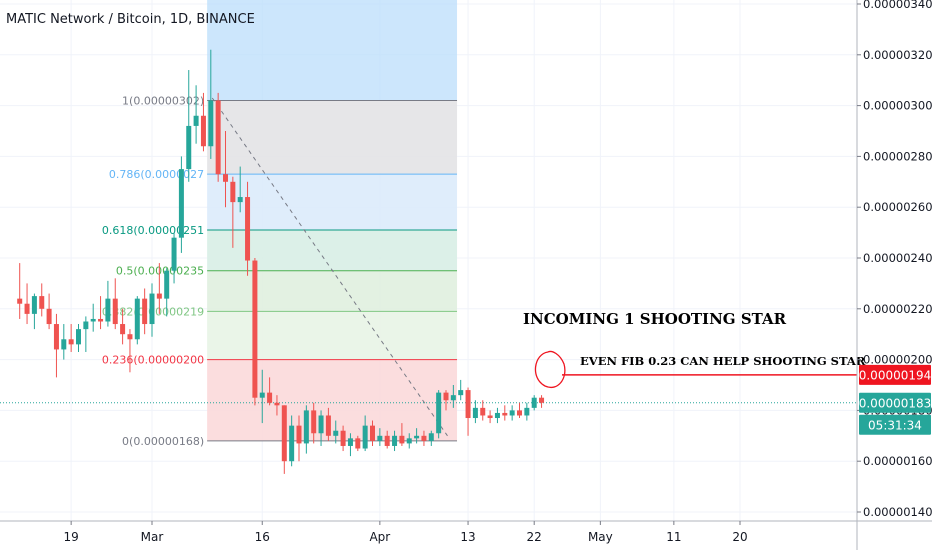 This screenshot has height=550, width=932. What do you see at coordinates (130, 19) in the screenshot?
I see `chart-title: MATIC Network / Bitcoin, 1D, BINANCE` at bounding box center [130, 19].